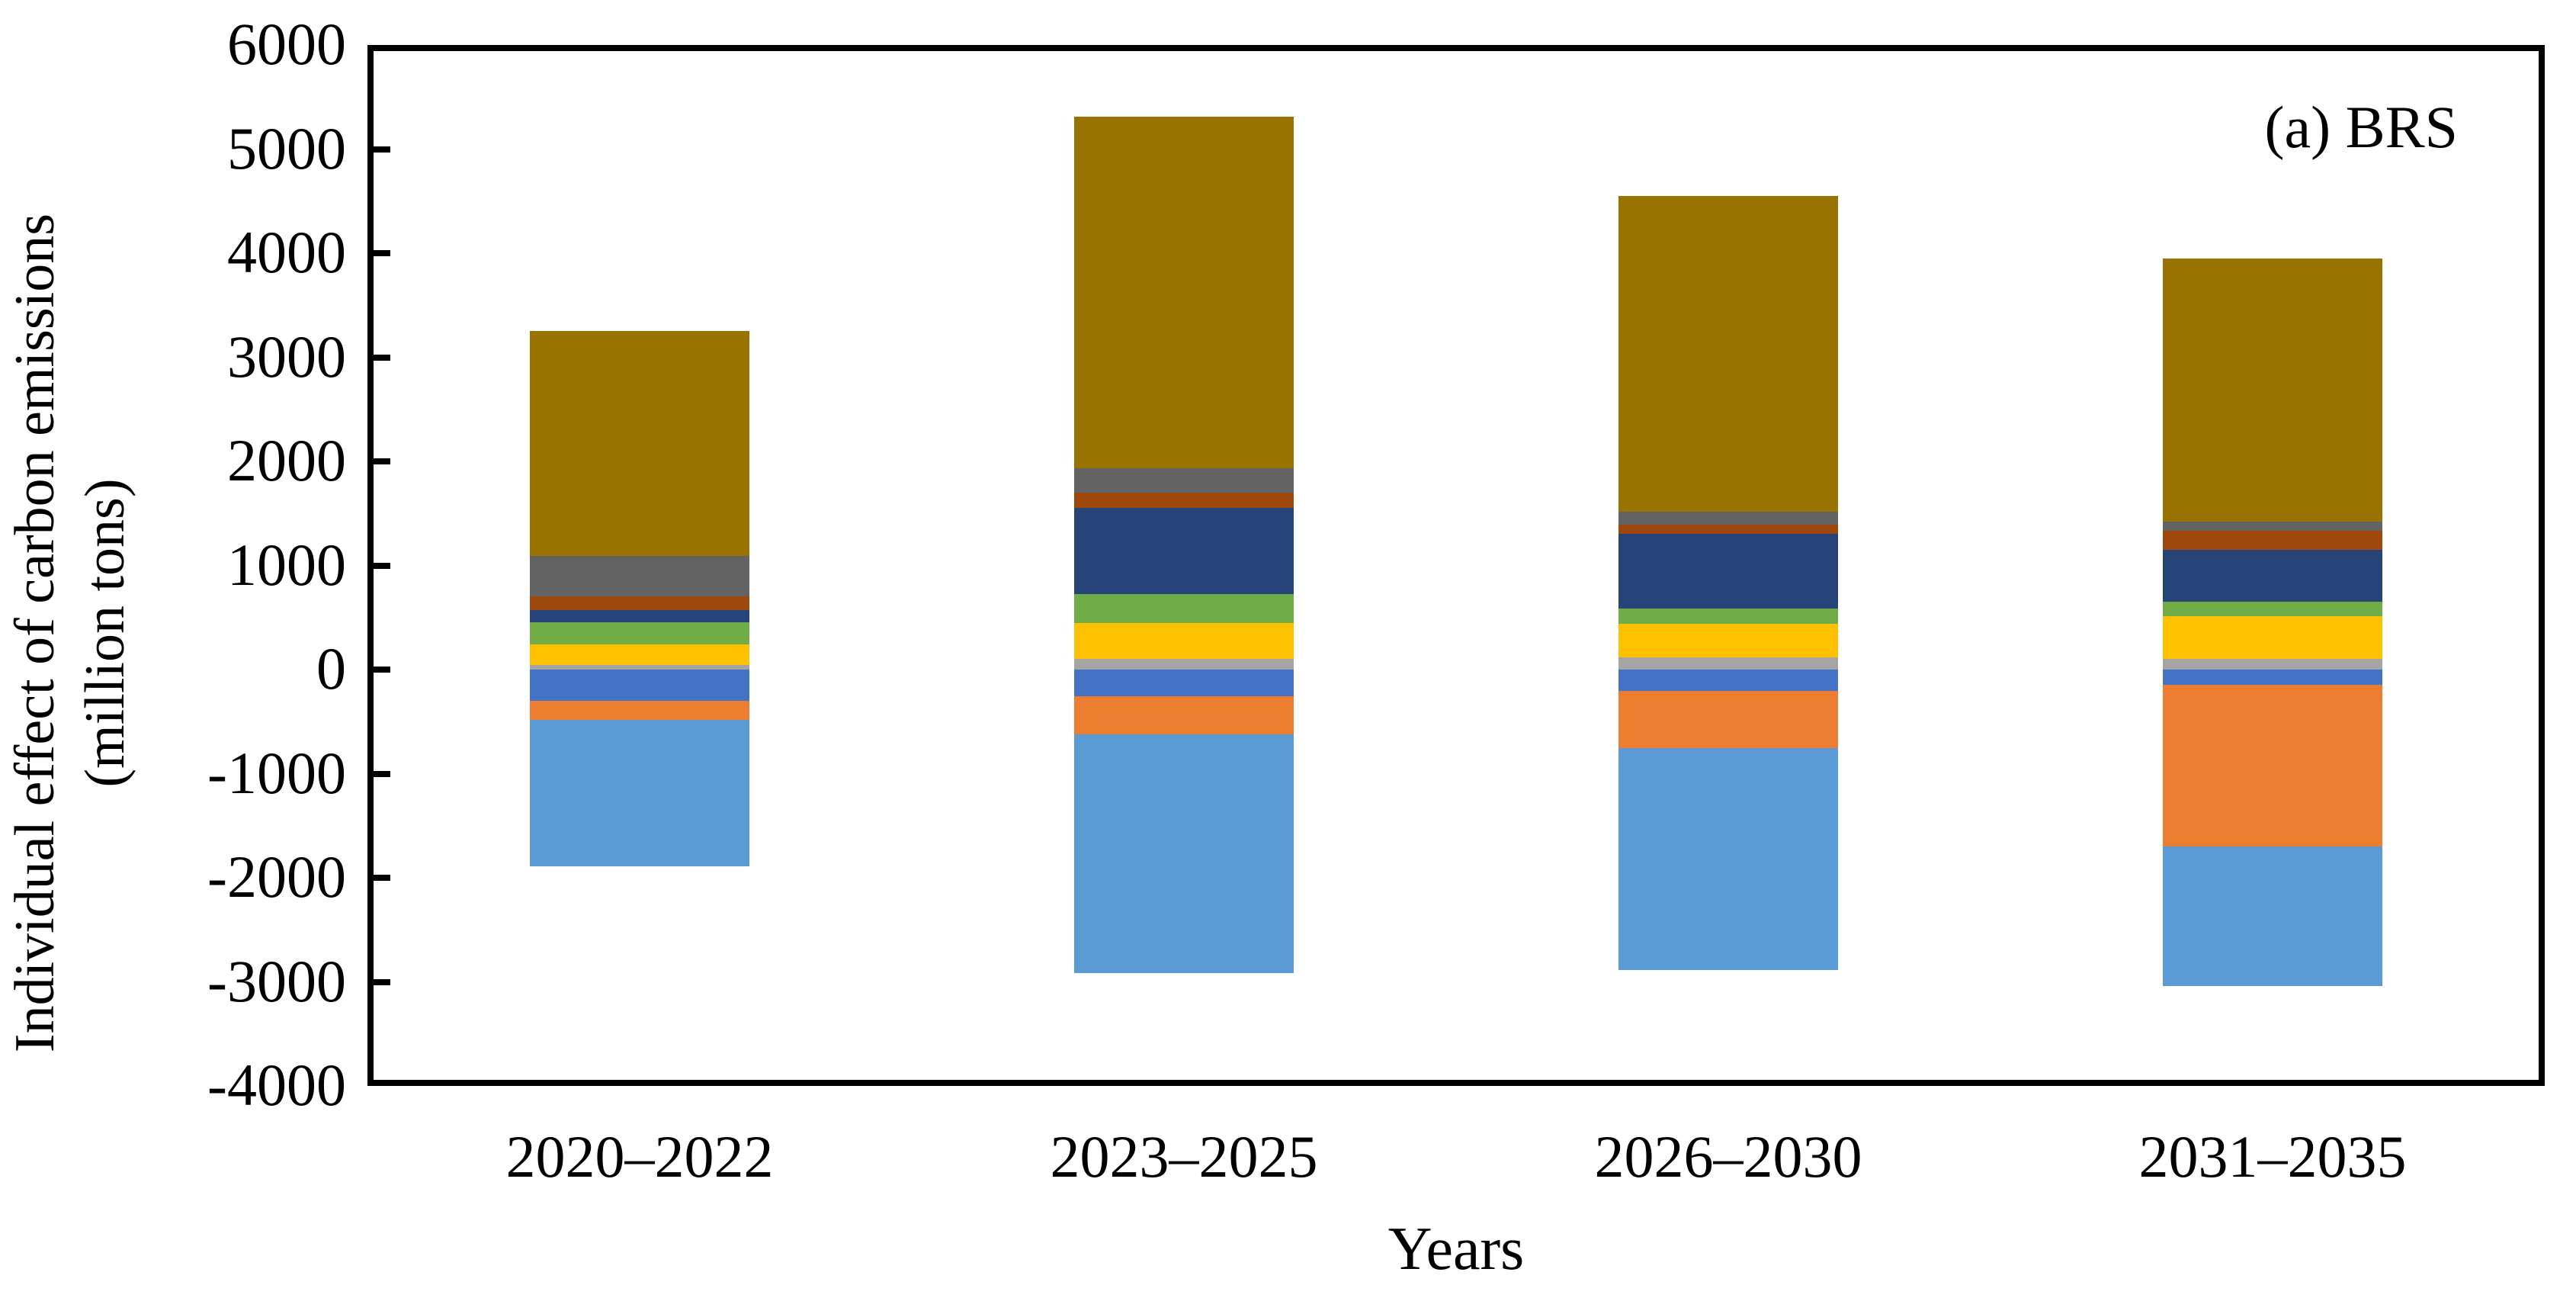  What do you see at coordinates (286, 357) in the screenshot?
I see `y-tick-label: 3000` at bounding box center [286, 357].